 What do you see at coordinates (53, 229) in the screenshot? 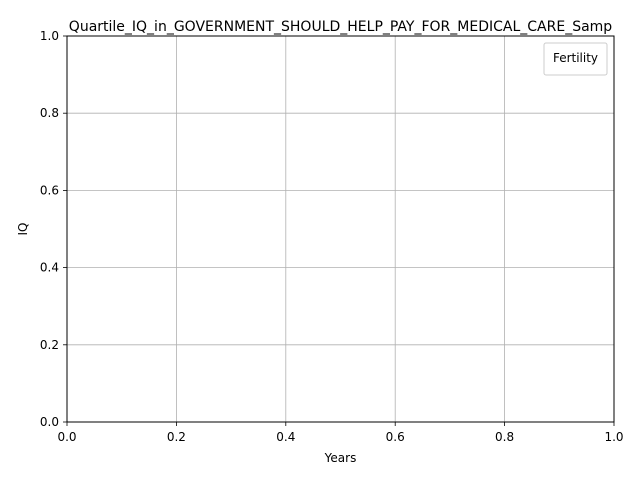
I see `y-axis-ticks: 0.0 0.2 0.4 0.6 0.8 1.0` at bounding box center [53, 229].